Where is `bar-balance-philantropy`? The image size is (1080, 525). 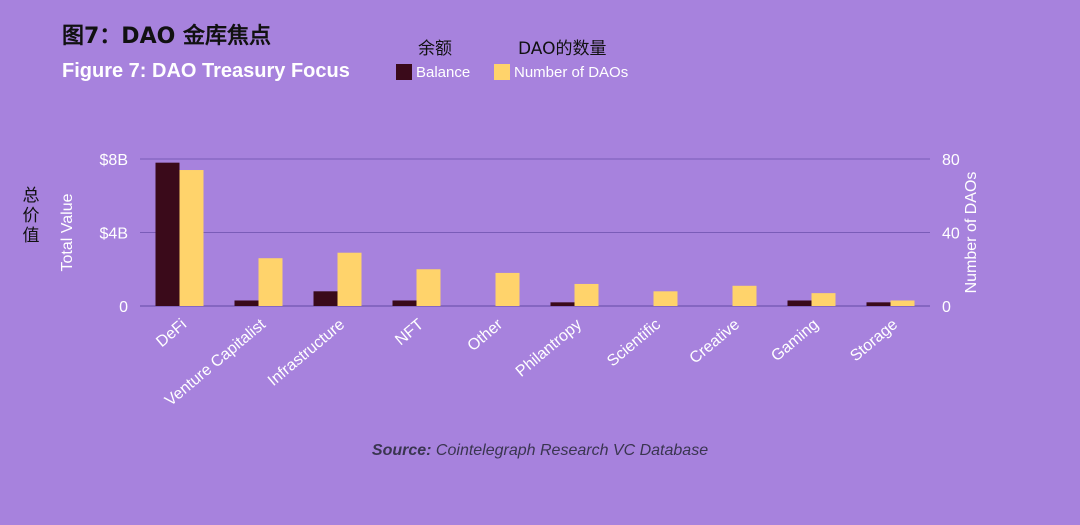
bar-balance-philantropy is located at coordinates (562, 304).